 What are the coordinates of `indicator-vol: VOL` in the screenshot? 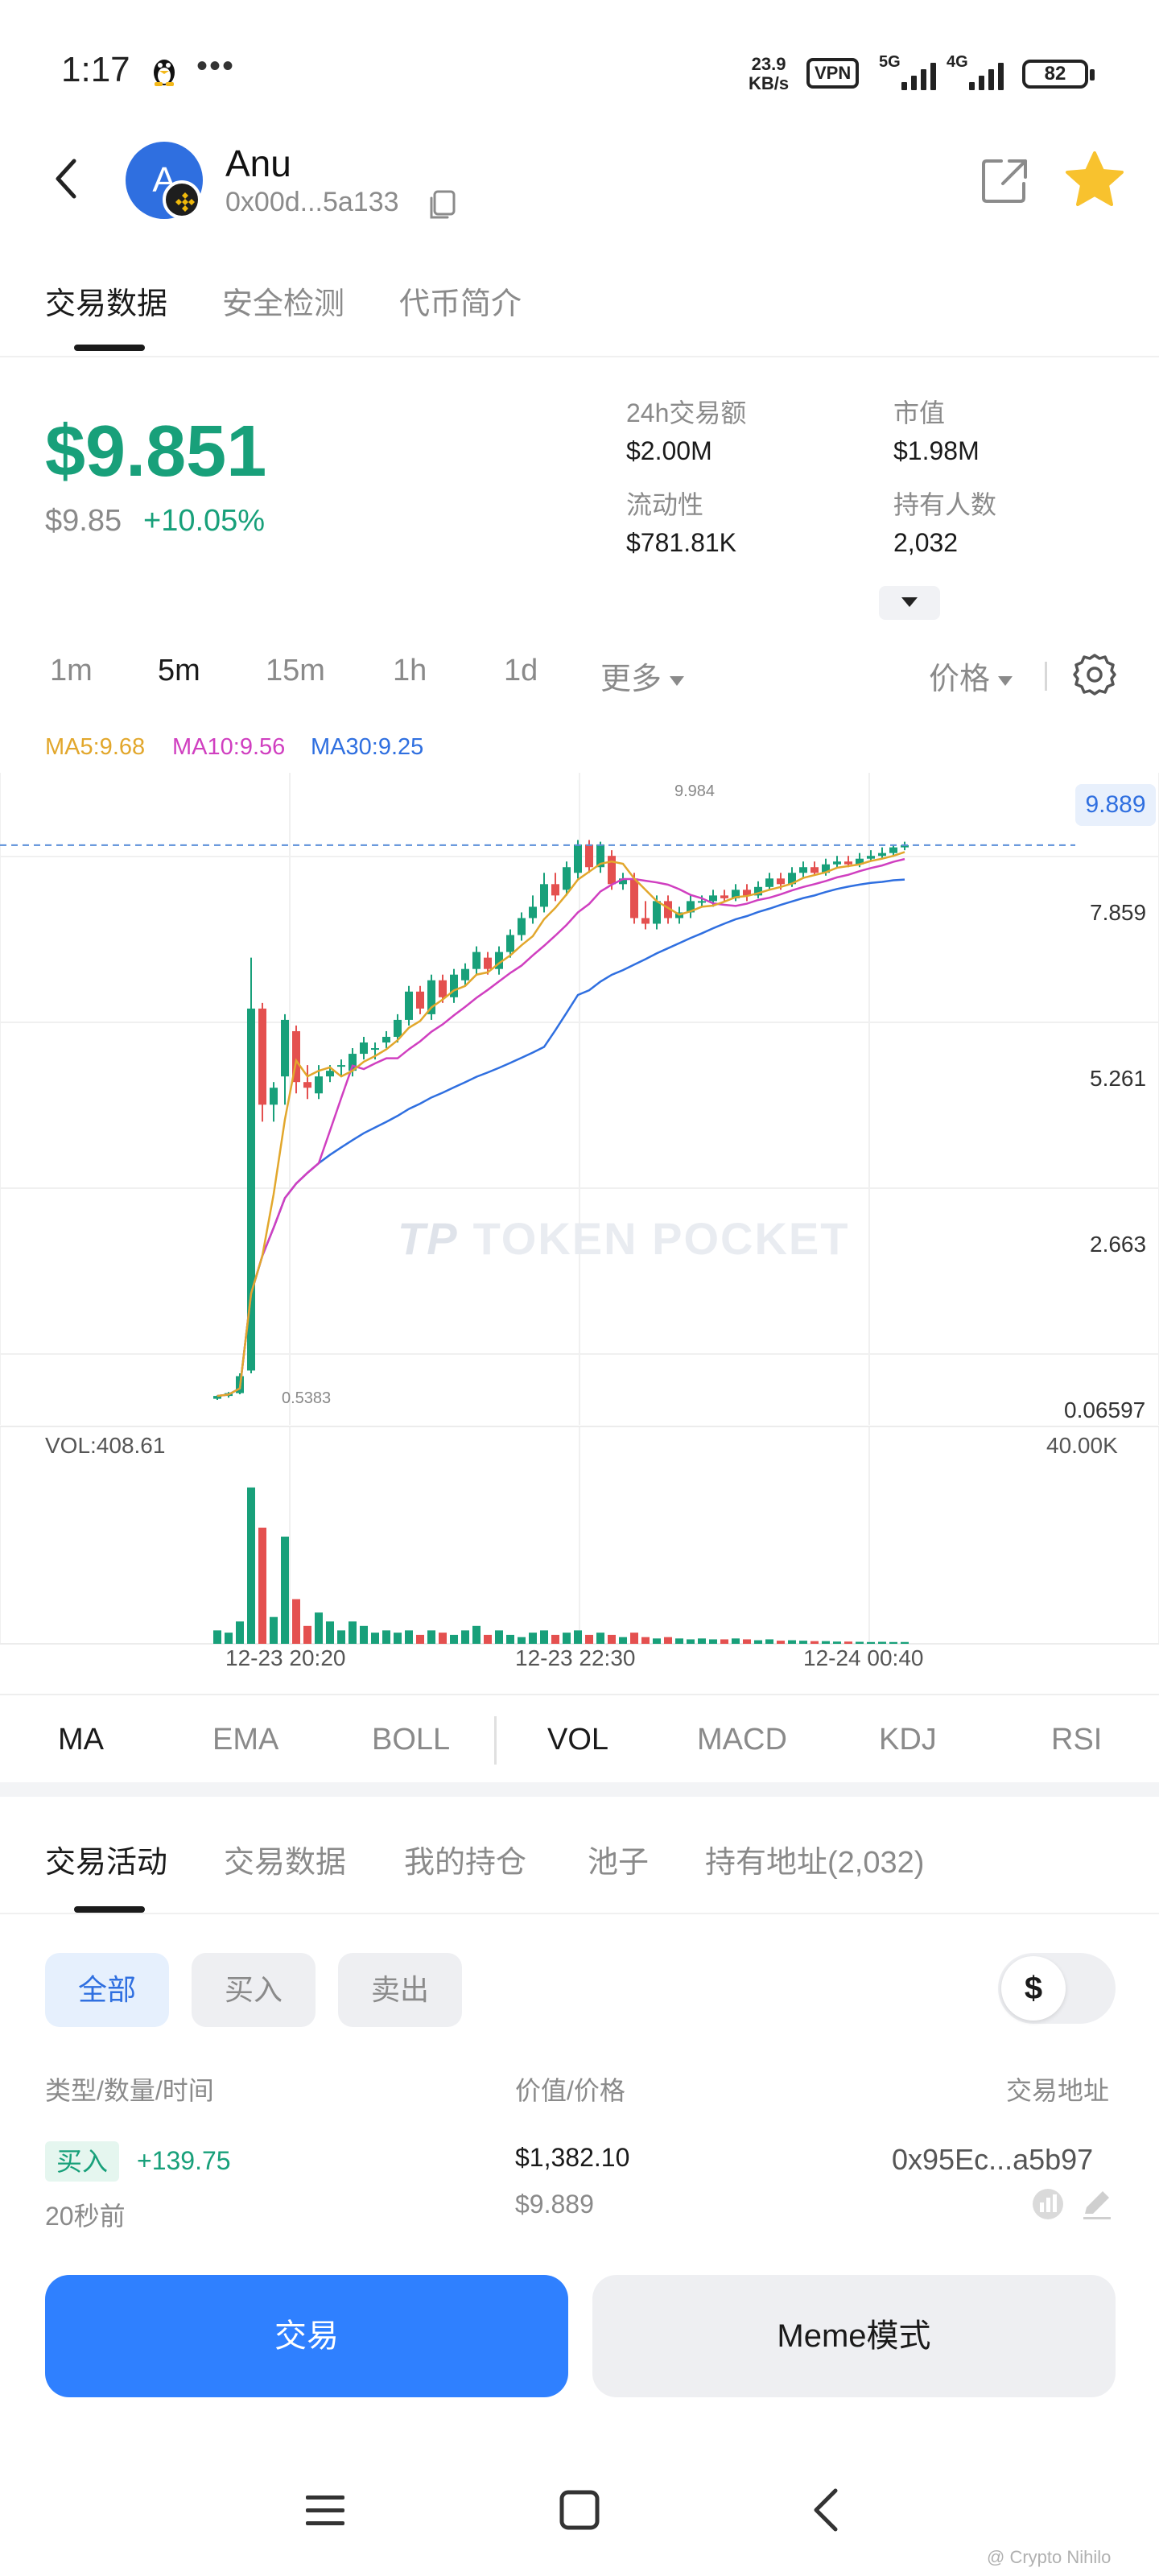 It's located at (578, 1740).